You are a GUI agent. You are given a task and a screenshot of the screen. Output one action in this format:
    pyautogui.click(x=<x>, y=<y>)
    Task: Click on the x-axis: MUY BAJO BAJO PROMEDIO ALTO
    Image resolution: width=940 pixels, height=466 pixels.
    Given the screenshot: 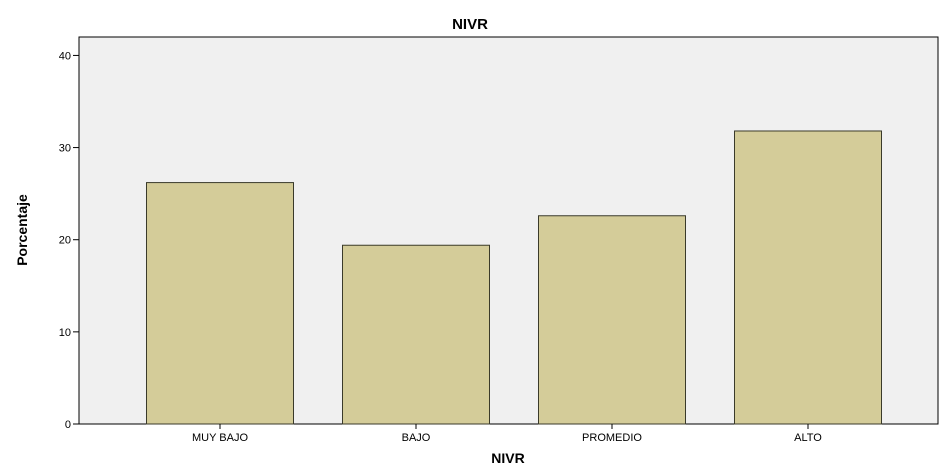 What is the action you would take?
    pyautogui.click(x=507, y=434)
    